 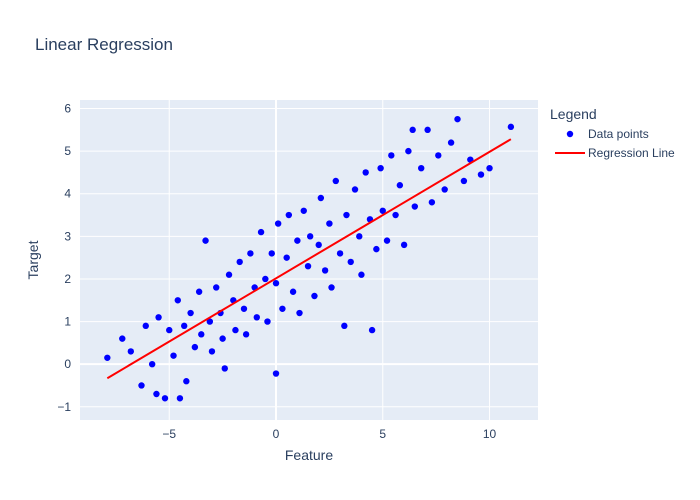 What do you see at coordinates (570, 134) in the screenshot?
I see `legend-marker` at bounding box center [570, 134].